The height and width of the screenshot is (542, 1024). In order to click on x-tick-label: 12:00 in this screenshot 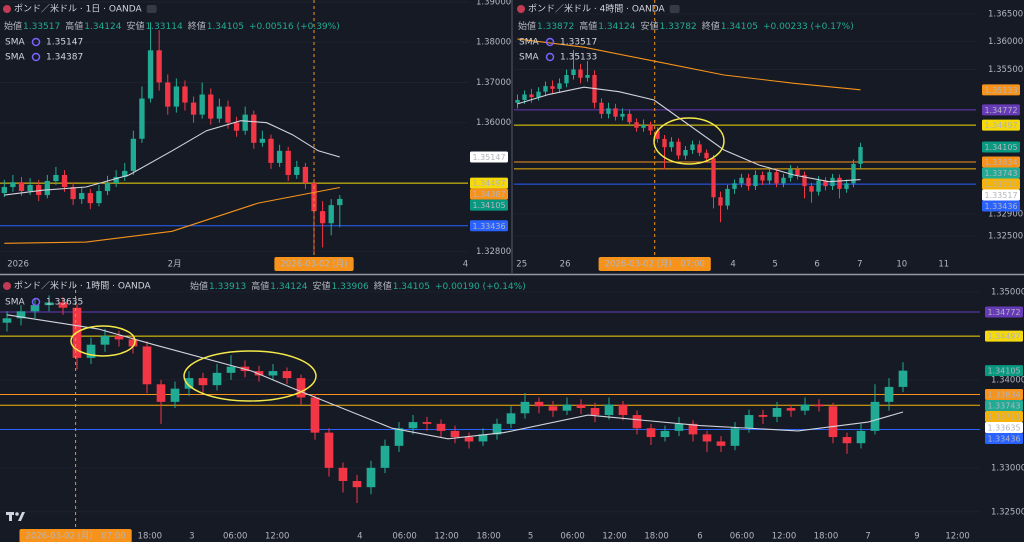, I will do `click(784, 537)`.